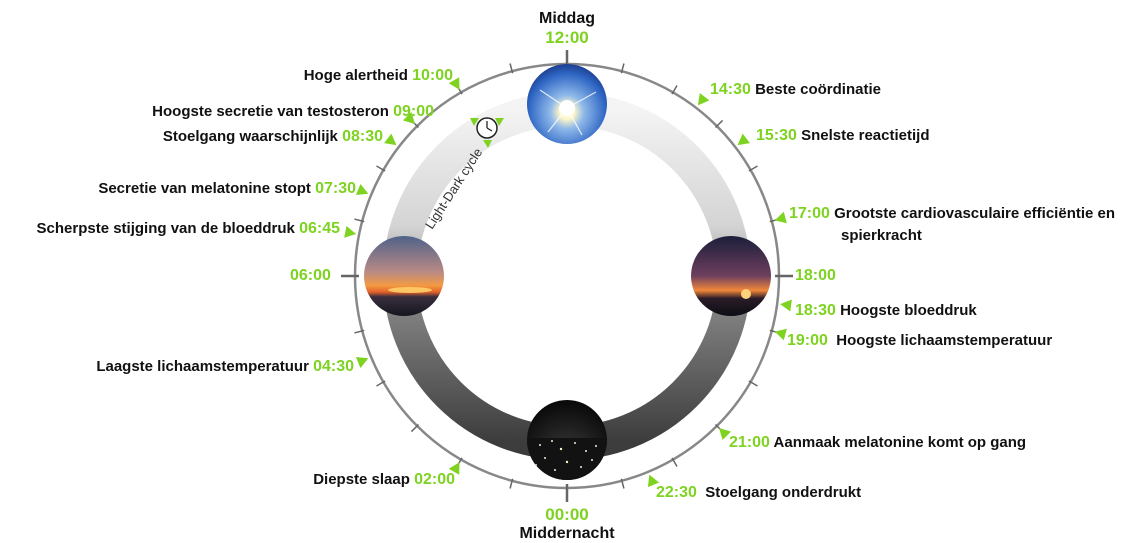 This screenshot has height=543, width=1148. What do you see at coordinates (567, 514) in the screenshot?
I see `midnight-time: 00:00` at bounding box center [567, 514].